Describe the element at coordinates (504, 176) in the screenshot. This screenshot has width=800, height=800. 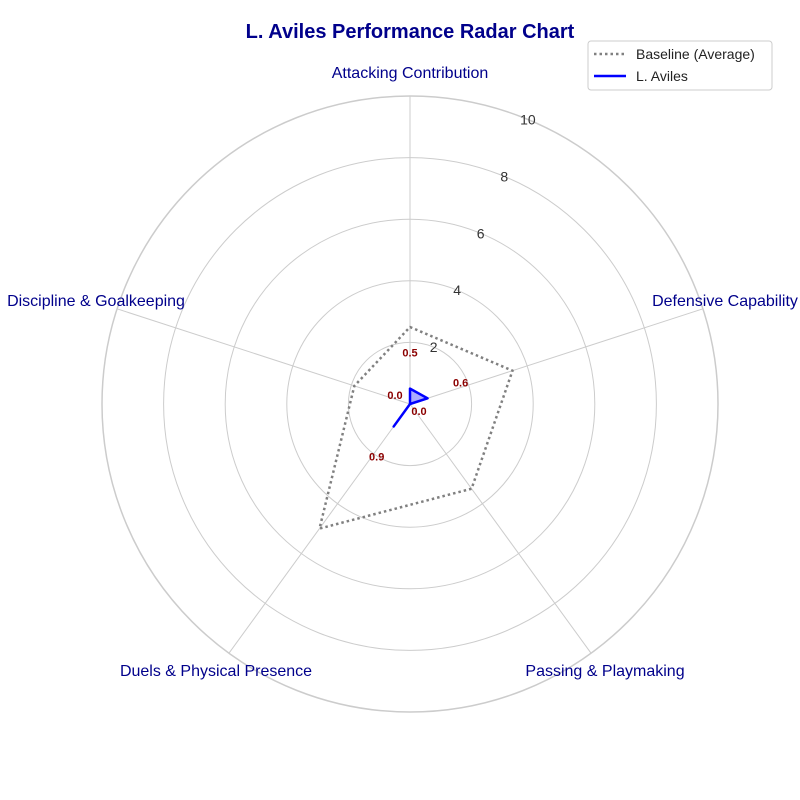
I see `radial-tick-label: 8` at that location.